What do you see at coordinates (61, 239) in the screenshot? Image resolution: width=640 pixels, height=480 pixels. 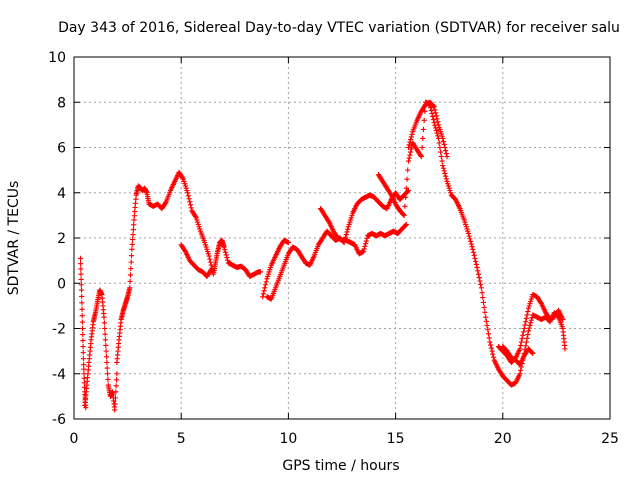 I see `y-tick-label: 2` at bounding box center [61, 239].